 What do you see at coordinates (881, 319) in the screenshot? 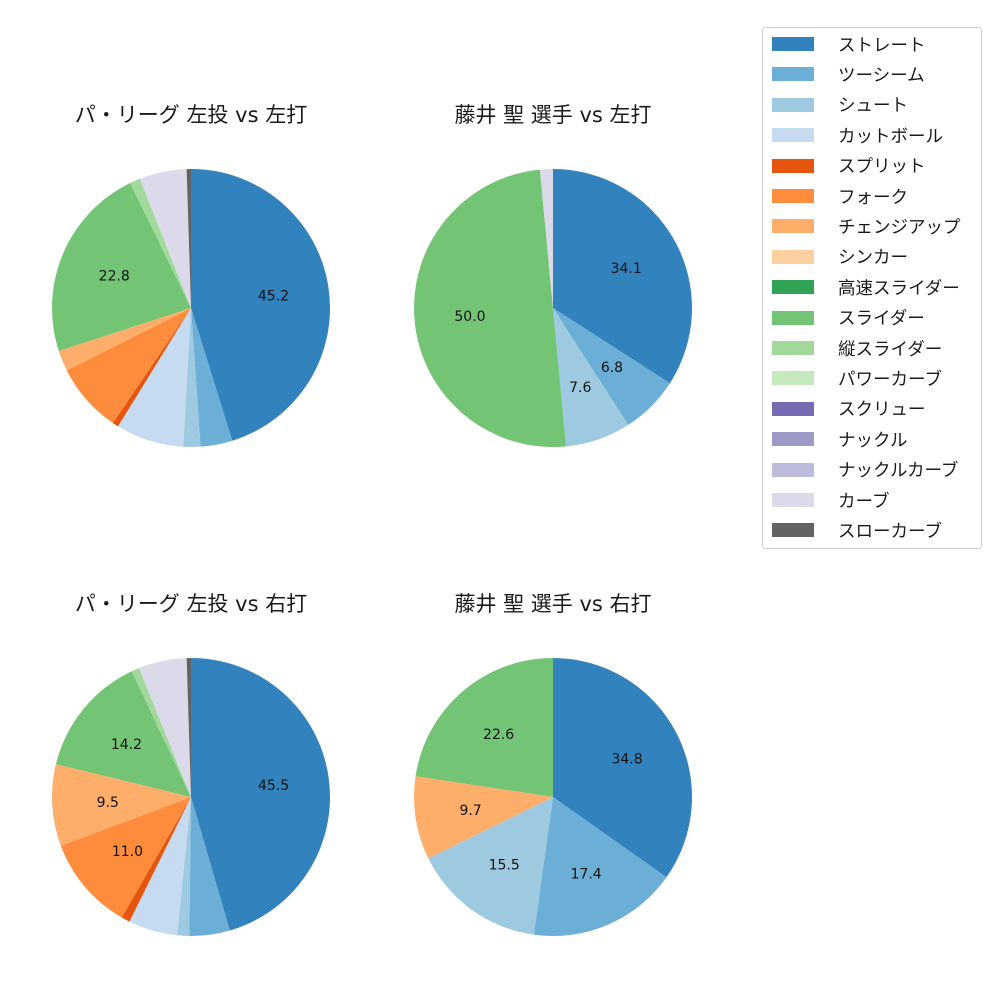
I see `legend-label: スライダー` at bounding box center [881, 319].